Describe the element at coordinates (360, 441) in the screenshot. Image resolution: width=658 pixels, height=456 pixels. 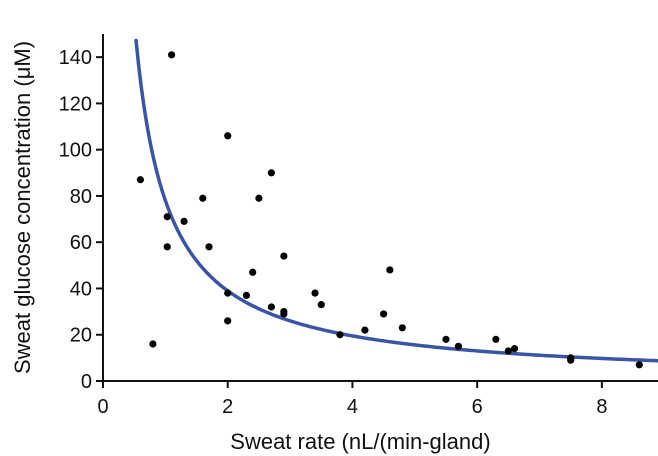
I see `x-axis-title: Sweat rate (nL/(min-gland)` at that location.